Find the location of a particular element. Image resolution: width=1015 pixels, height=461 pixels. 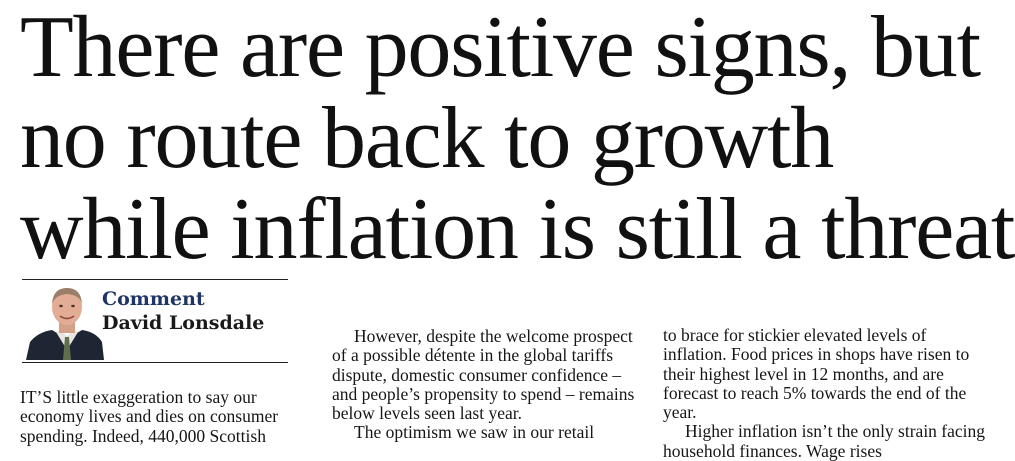

author-photo is located at coordinates (65, 320).